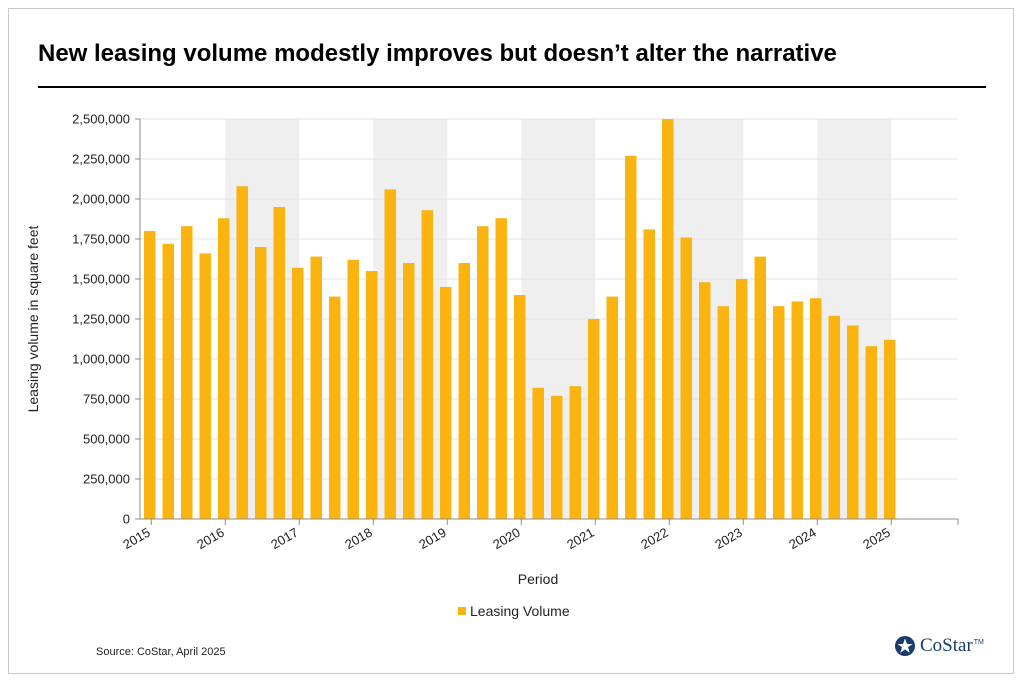 The image size is (1024, 683). I want to click on y-tick-label-3: 750,000, so click(106, 399).